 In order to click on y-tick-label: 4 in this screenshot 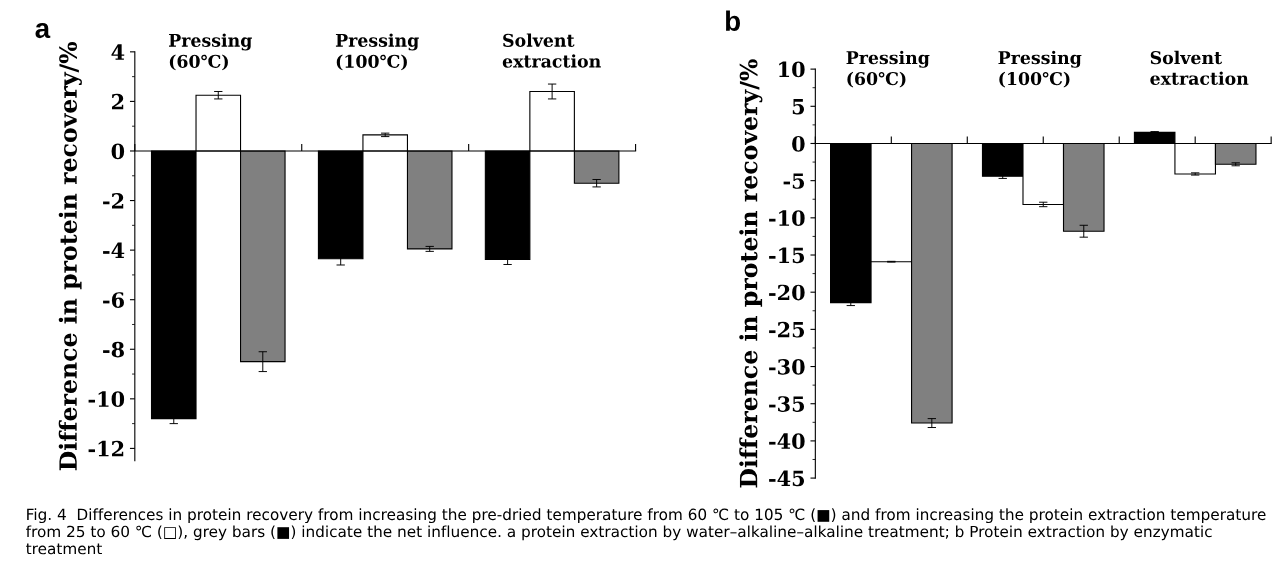, I will do `click(118, 52)`.